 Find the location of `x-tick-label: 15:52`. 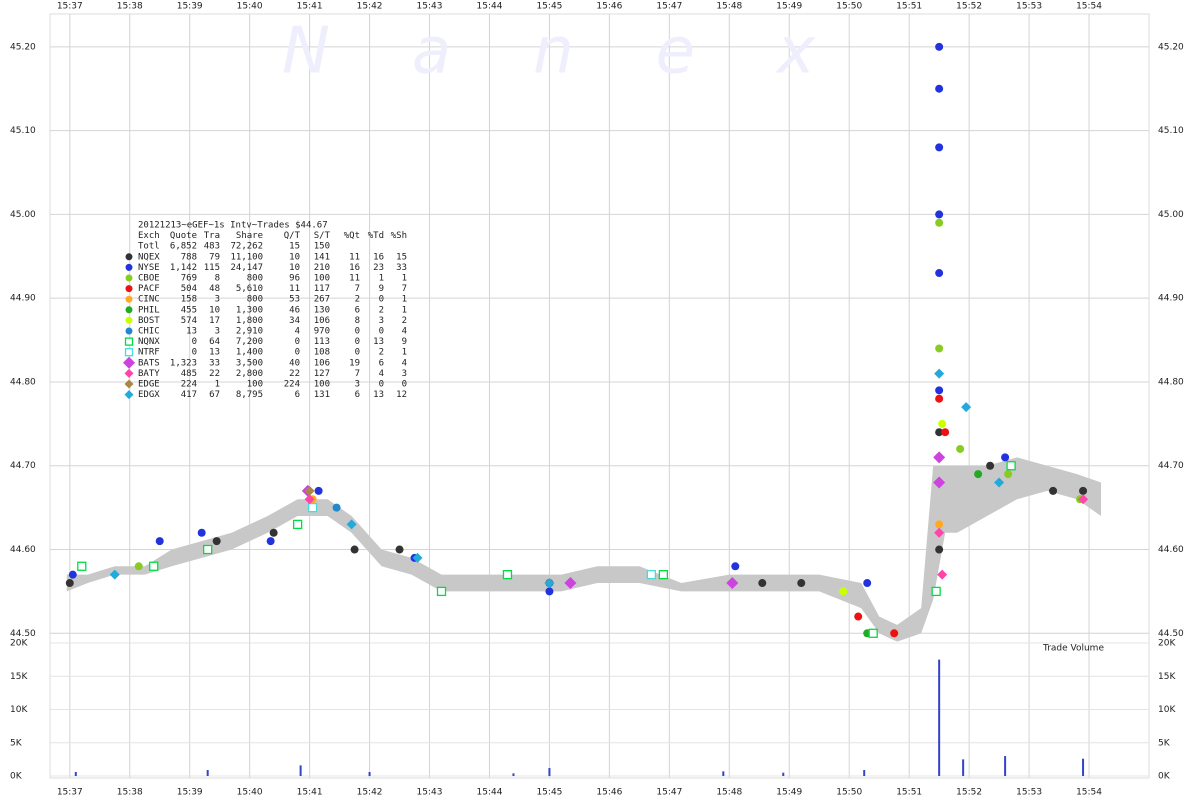

x-tick-label: 15:52 is located at coordinates (969, 7).